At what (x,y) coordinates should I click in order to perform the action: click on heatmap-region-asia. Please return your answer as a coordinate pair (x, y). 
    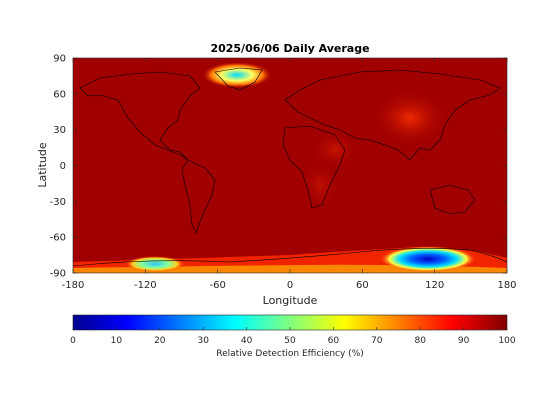
    Looking at the image, I should click on (410, 118).